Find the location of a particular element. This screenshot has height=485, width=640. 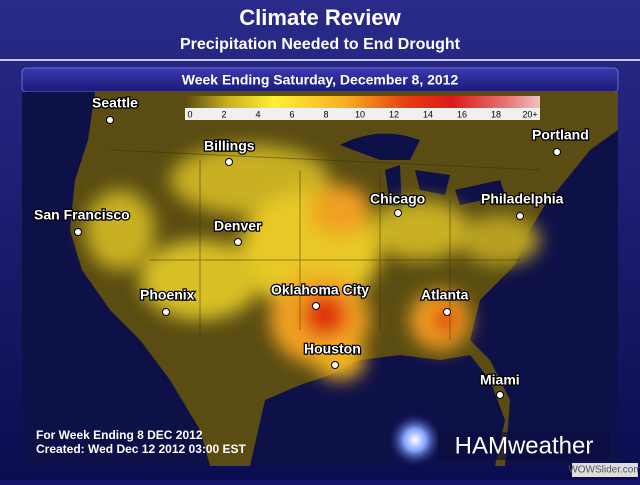

city-label: Phoenix is located at coordinates (167, 295).